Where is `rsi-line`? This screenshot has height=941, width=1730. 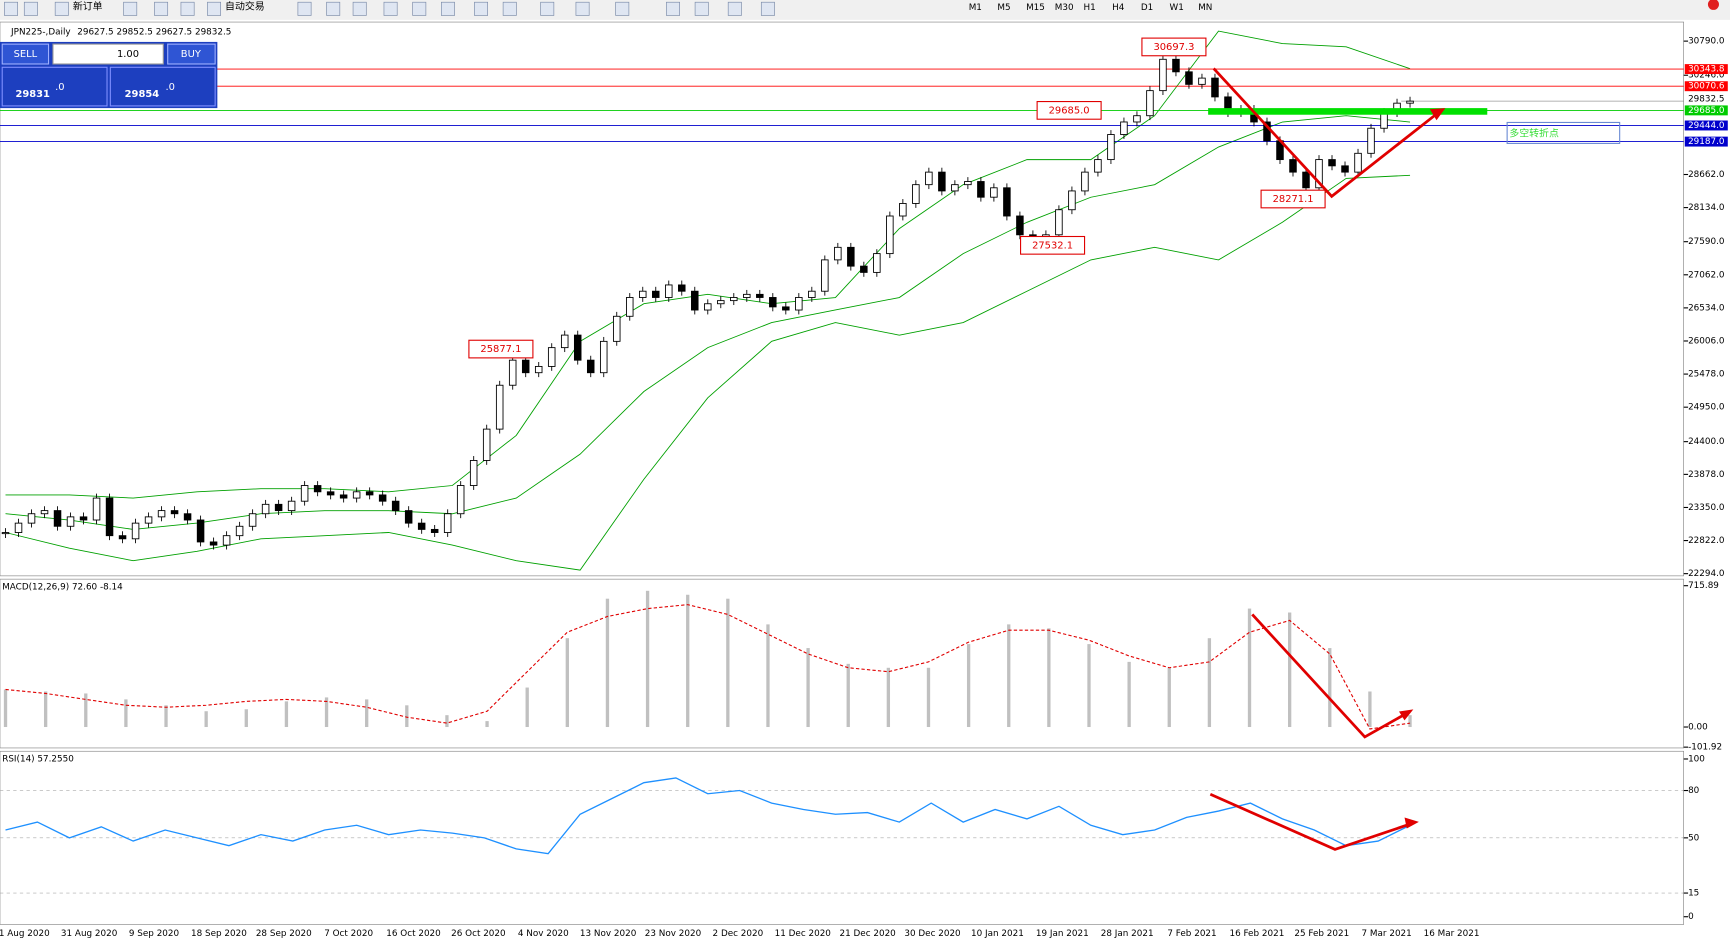 rsi-line is located at coordinates (708, 816).